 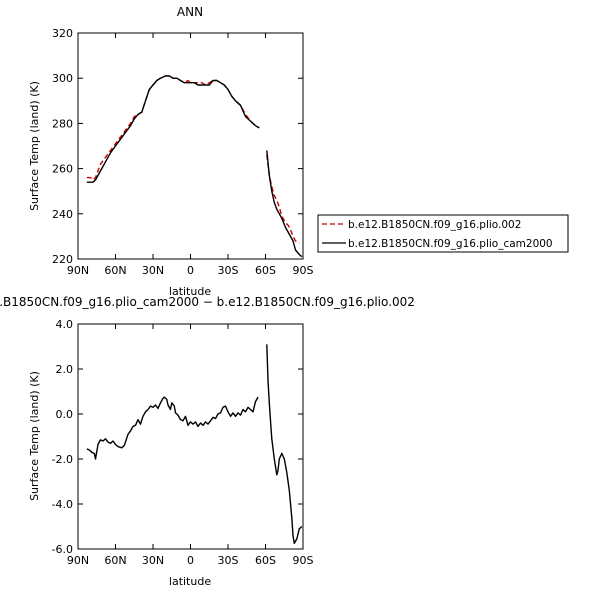 What do you see at coordinates (115, 270) in the screenshot?
I see `top-x-tick-label: 60N` at bounding box center [115, 270].